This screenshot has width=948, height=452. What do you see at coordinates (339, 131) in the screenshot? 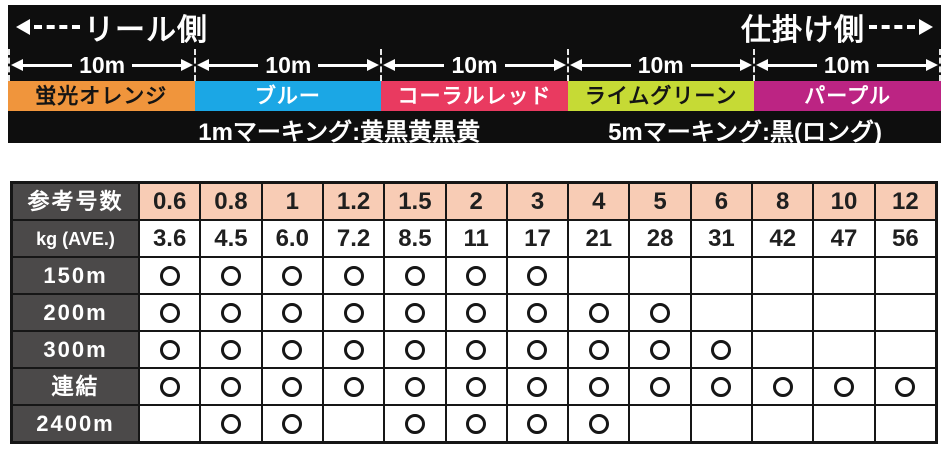
I see `marking-1m-label: 1mマーキング:黄黒黄黒黄` at bounding box center [339, 131].